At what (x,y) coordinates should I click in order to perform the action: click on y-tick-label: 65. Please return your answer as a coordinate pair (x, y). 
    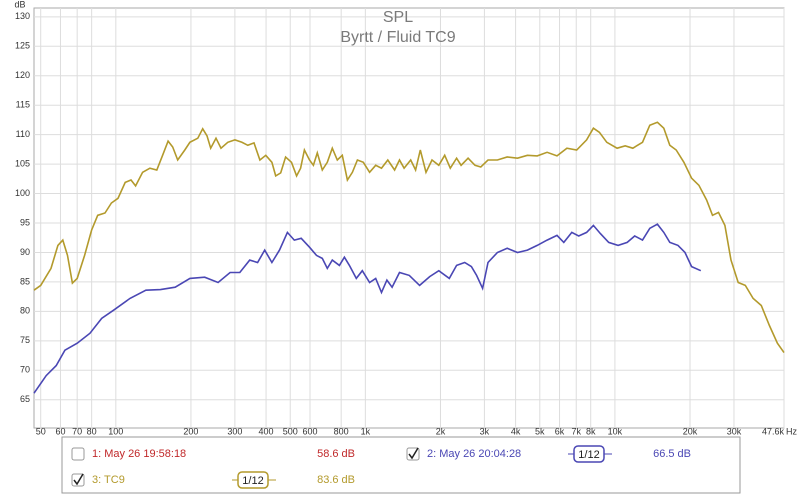
    Looking at the image, I should click on (25, 399).